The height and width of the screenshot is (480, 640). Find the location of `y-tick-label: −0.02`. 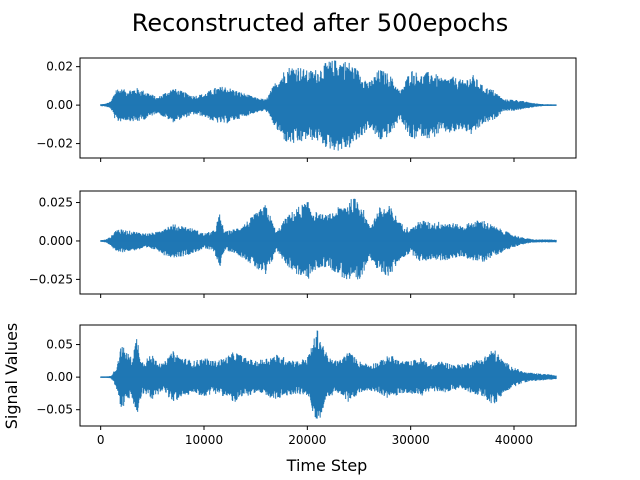

y-tick-label: −0.02 is located at coordinates (54, 144).